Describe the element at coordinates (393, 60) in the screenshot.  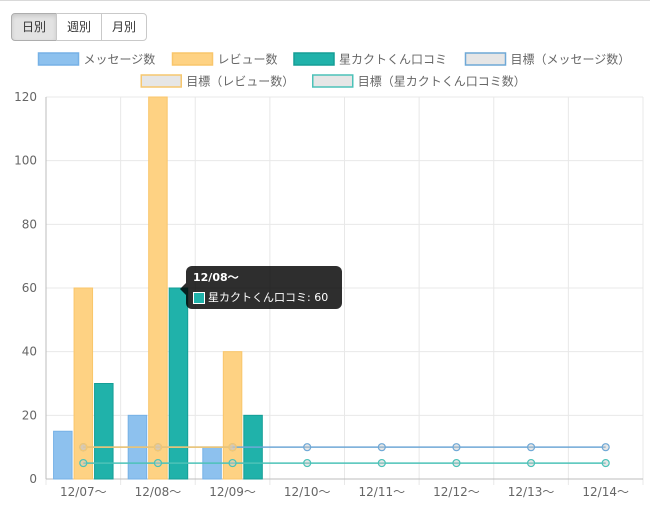
I see `legend-label: 星カクトくん口コミ` at that location.